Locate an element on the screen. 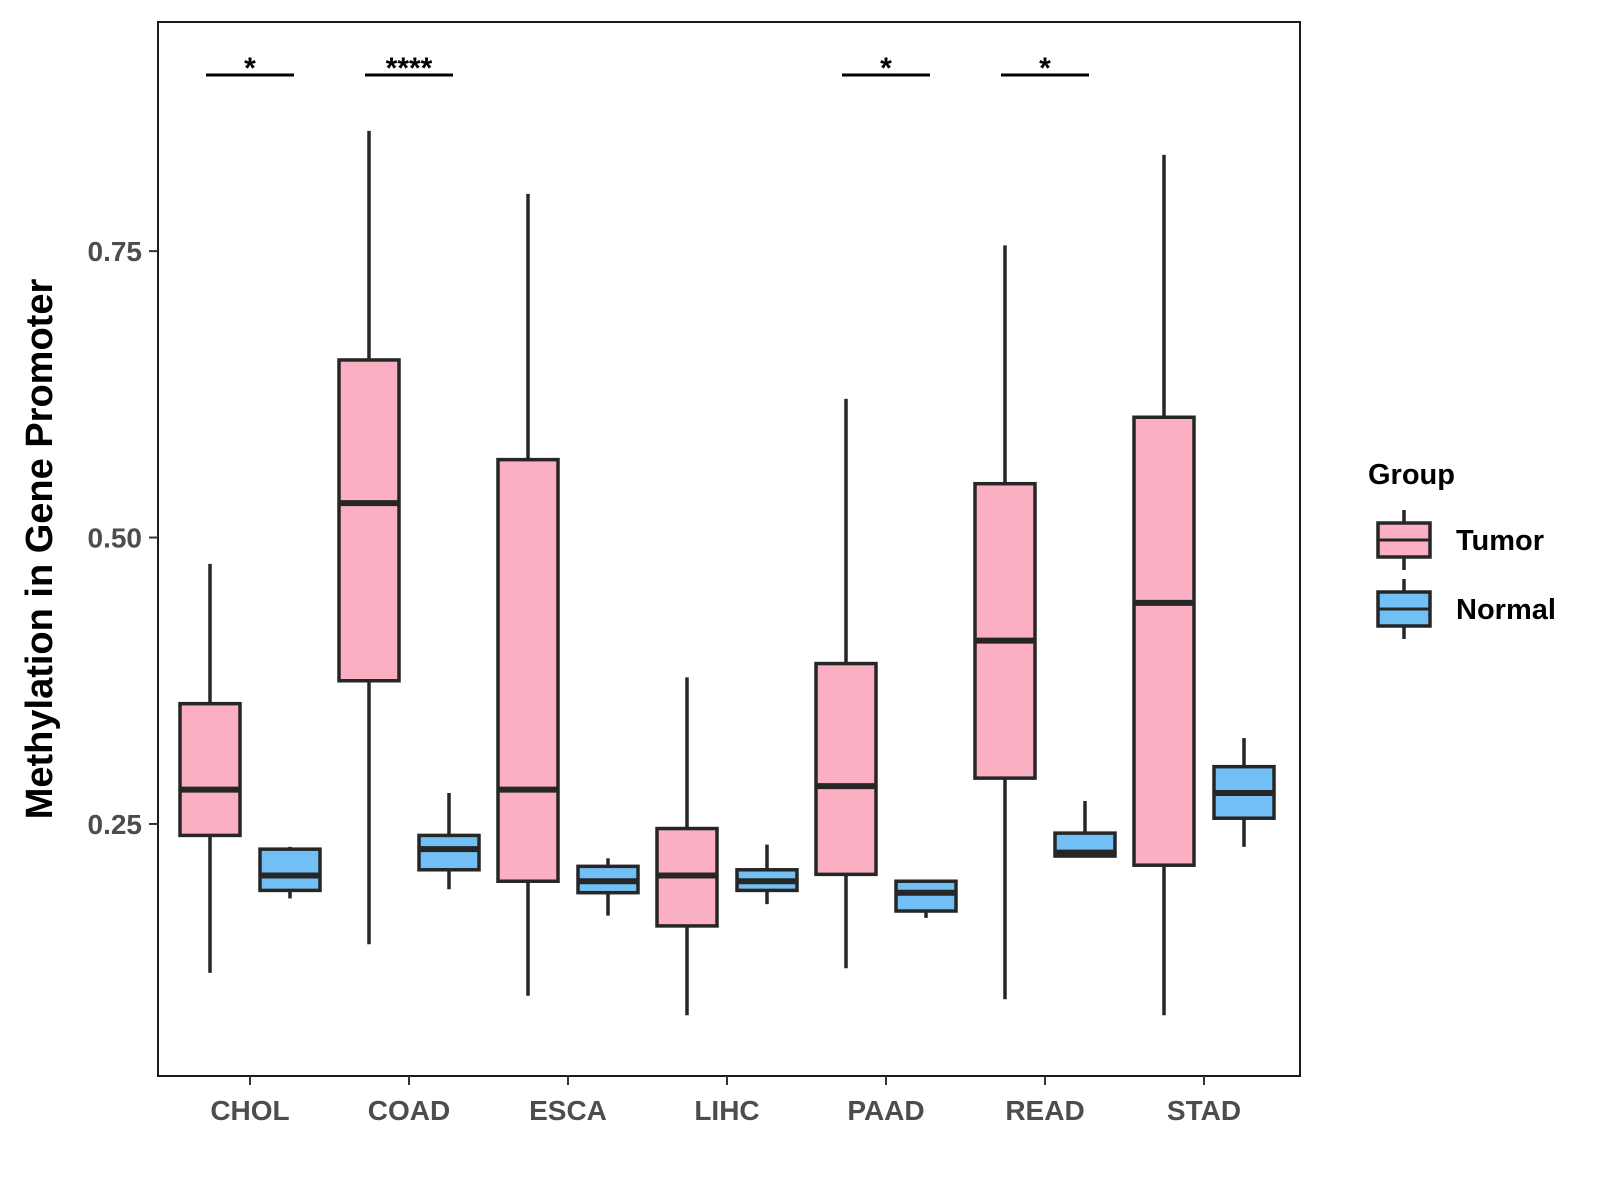 This screenshot has width=1600, height=1200. legend-label: Normal is located at coordinates (1506, 610).